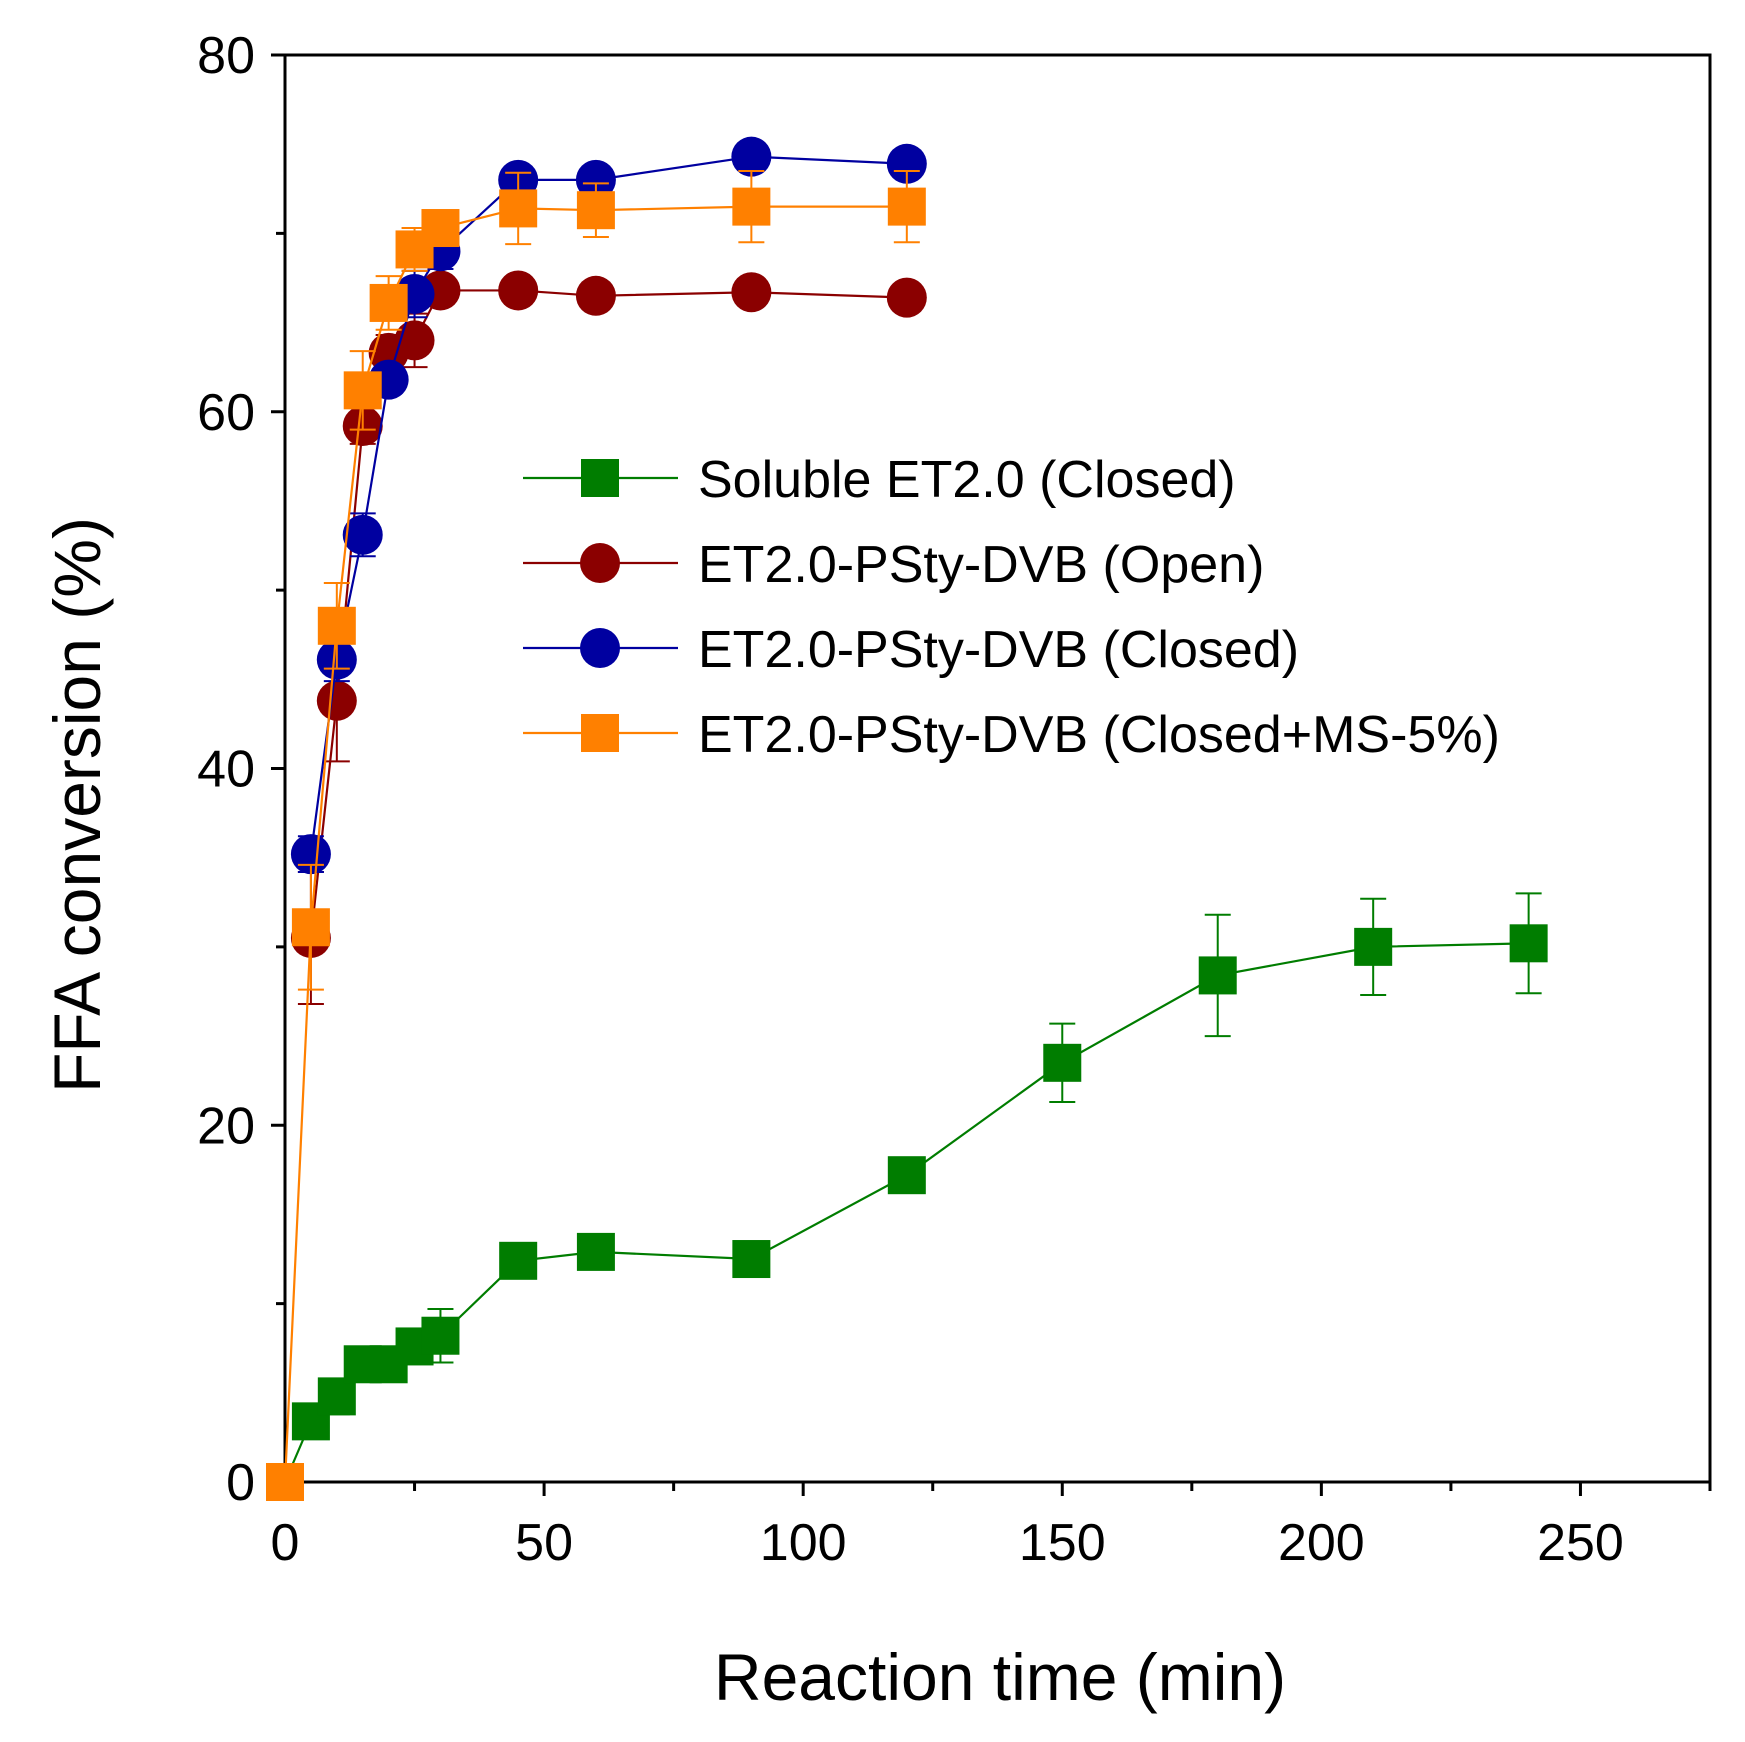 Image resolution: width=1745 pixels, height=1742 pixels. Describe the element at coordinates (240, 1483) in the screenshot. I see `y-tick-label: 0` at that location.